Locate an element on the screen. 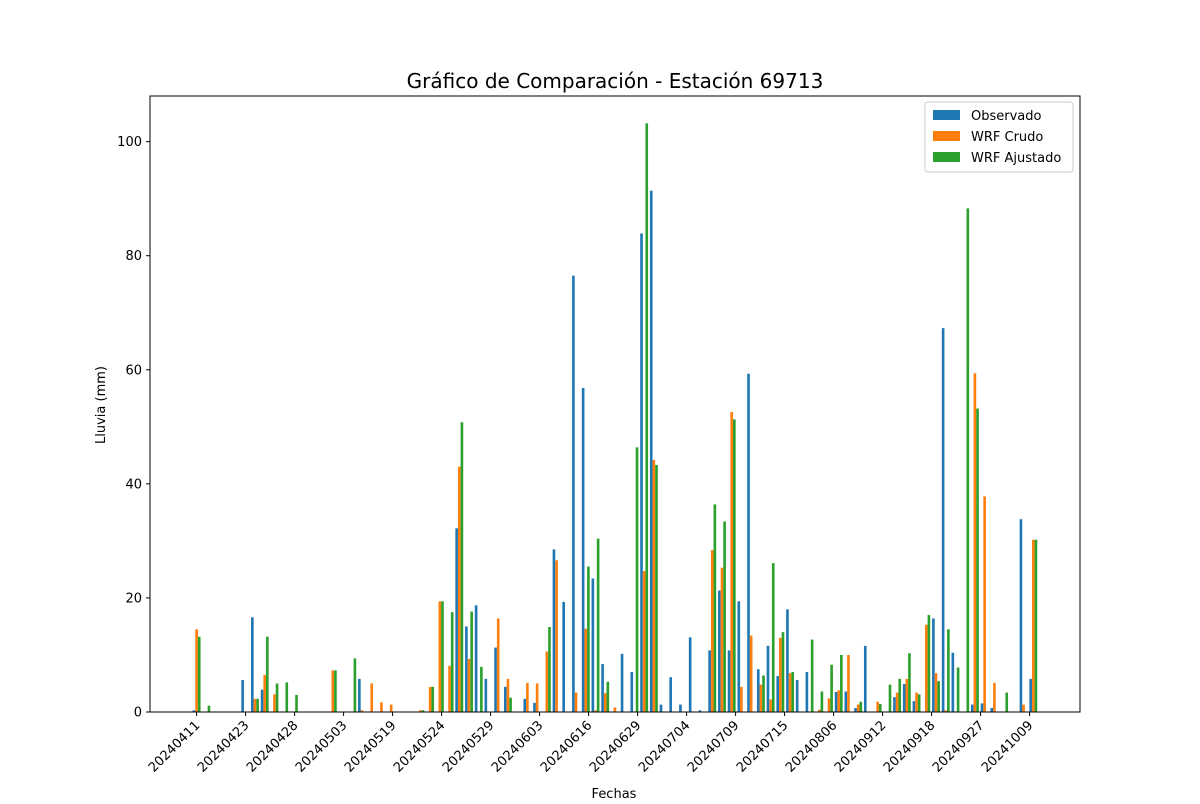  y-tick-label: 60 is located at coordinates (133, 370).